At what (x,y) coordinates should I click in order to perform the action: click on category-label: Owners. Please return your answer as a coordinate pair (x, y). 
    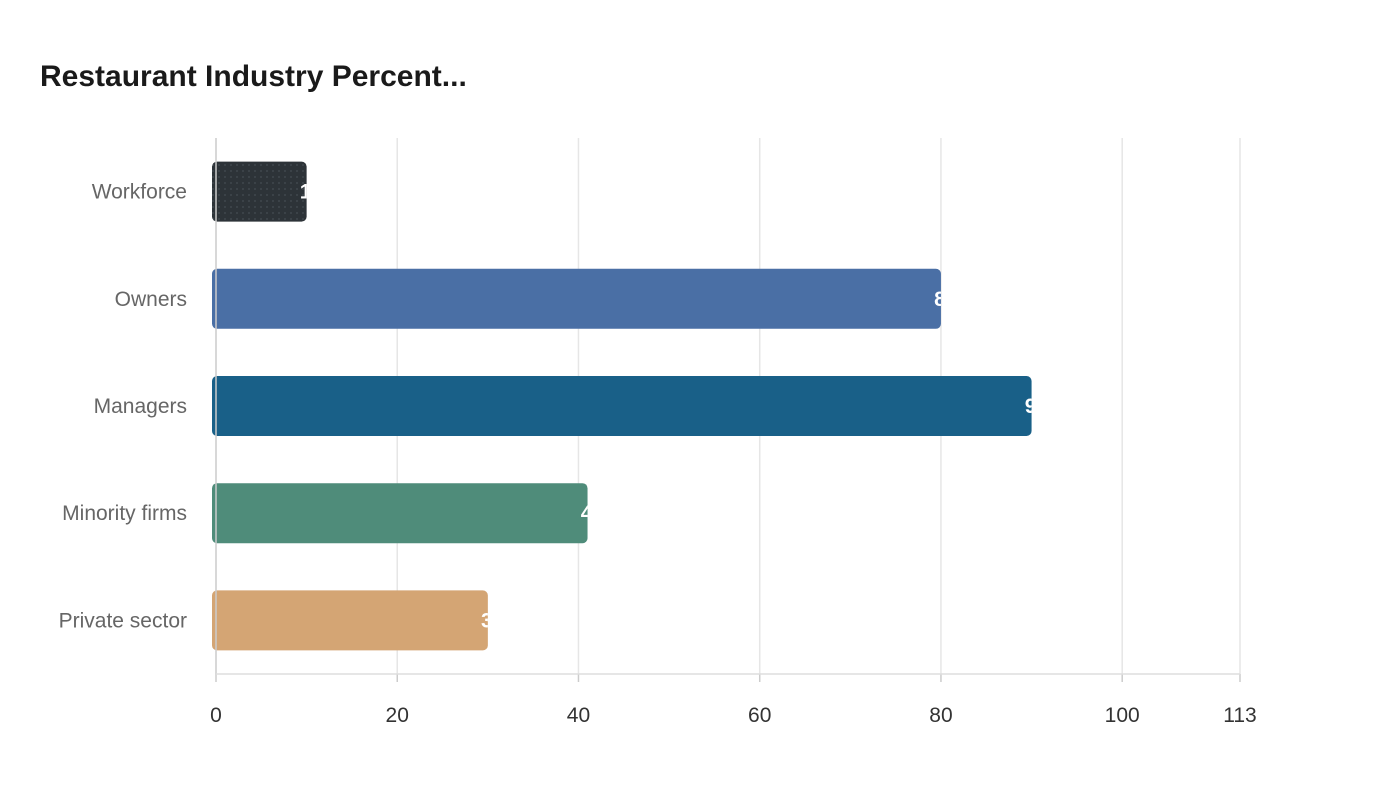
    Looking at the image, I should click on (151, 299).